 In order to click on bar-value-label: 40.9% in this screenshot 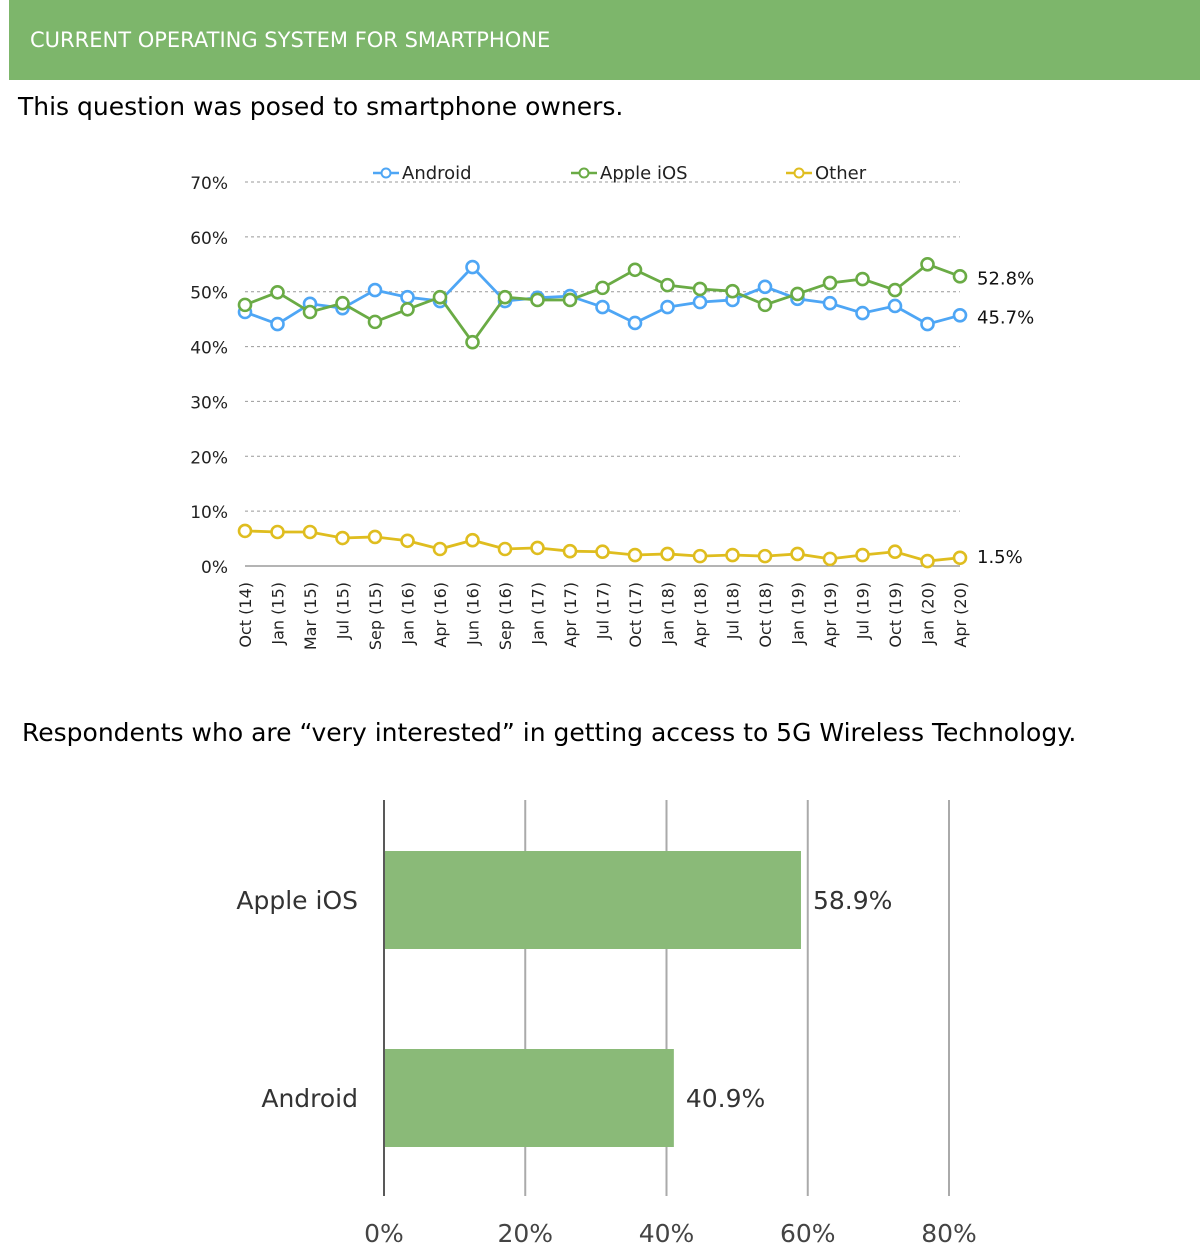, I will do `click(725, 1098)`.